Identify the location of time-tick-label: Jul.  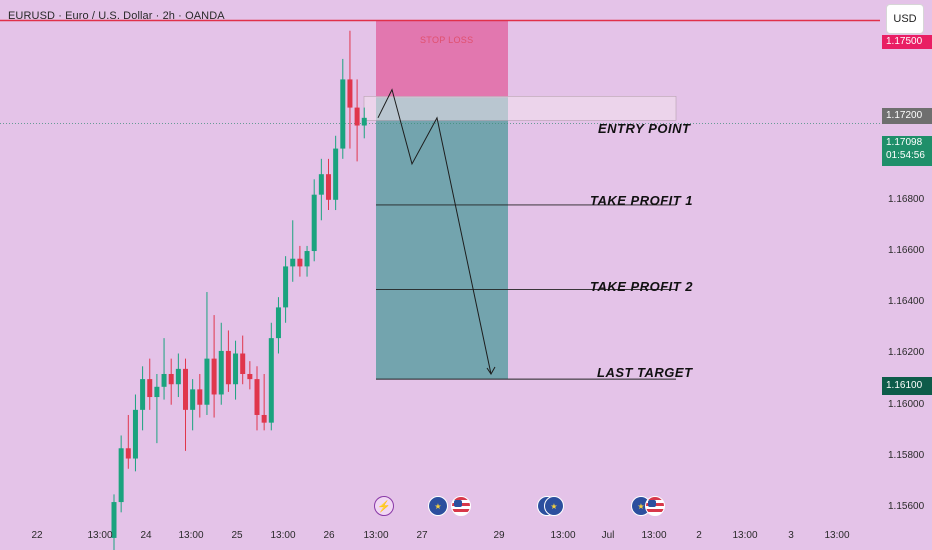
(608, 535).